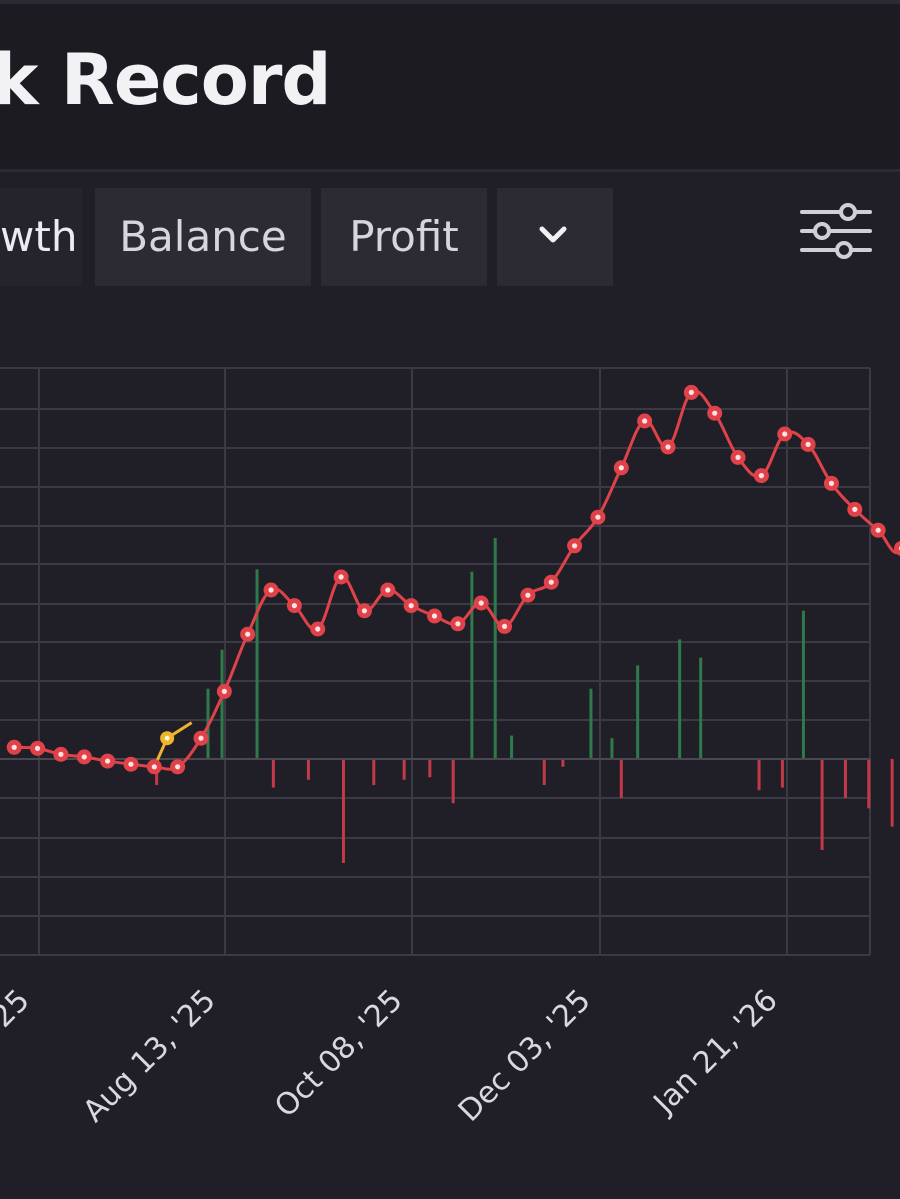 The width and height of the screenshot is (900, 1199). Describe the element at coordinates (41, 237) in the screenshot. I see `tab-growth: wth` at that location.